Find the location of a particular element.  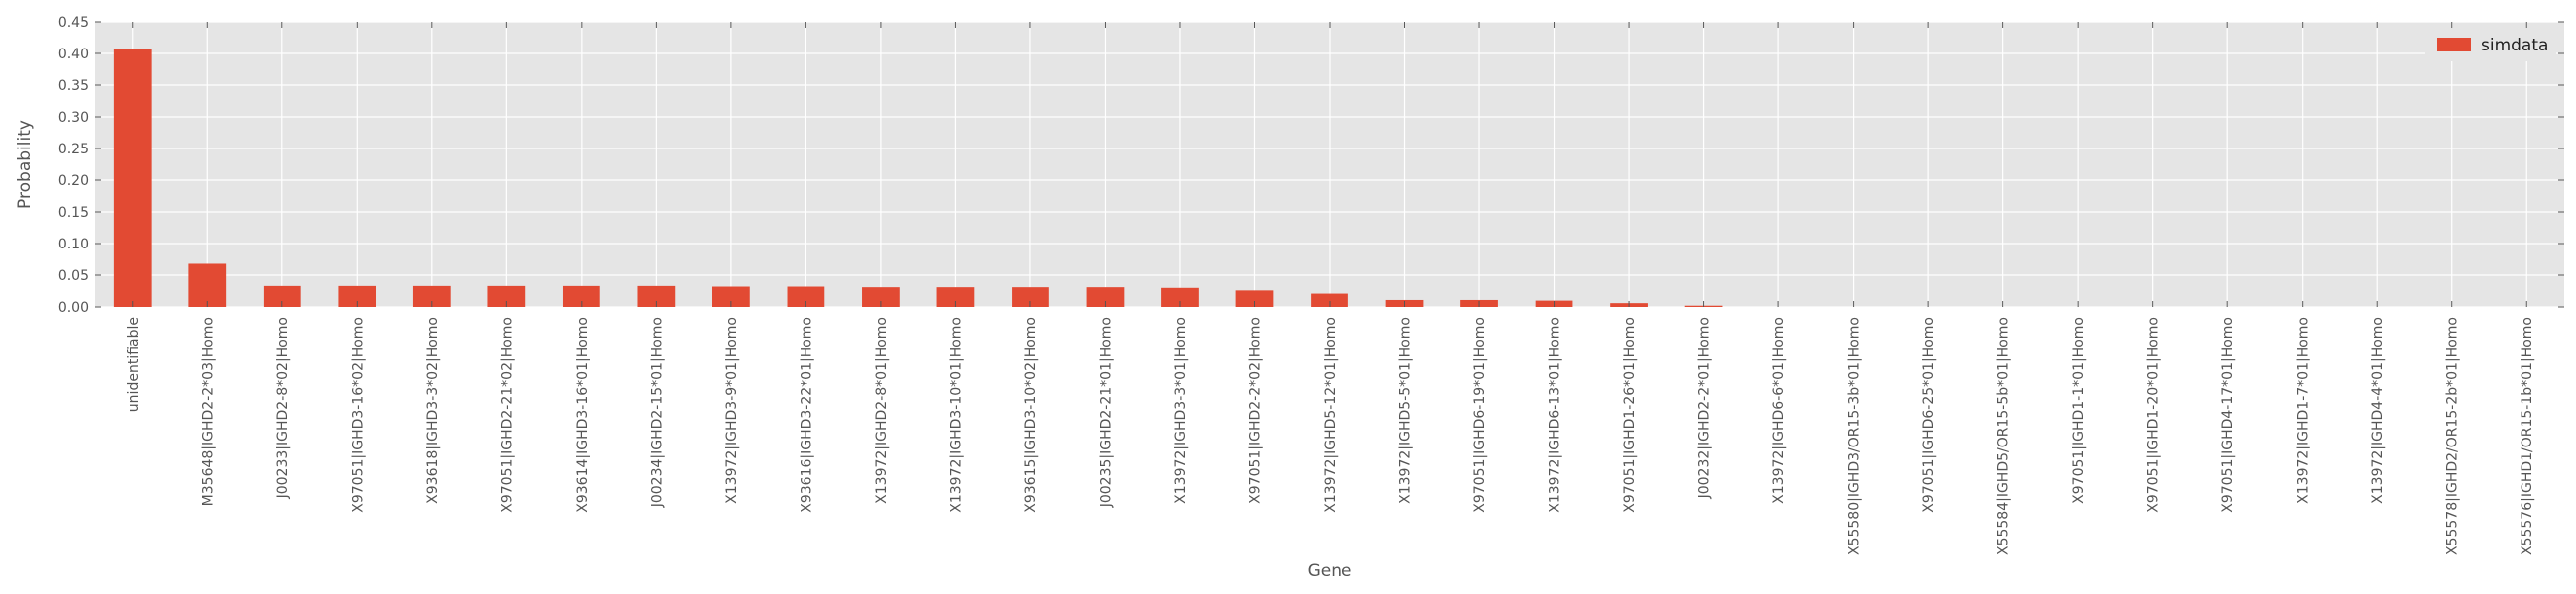

y-tick-label: 0.05 is located at coordinates (73, 276).